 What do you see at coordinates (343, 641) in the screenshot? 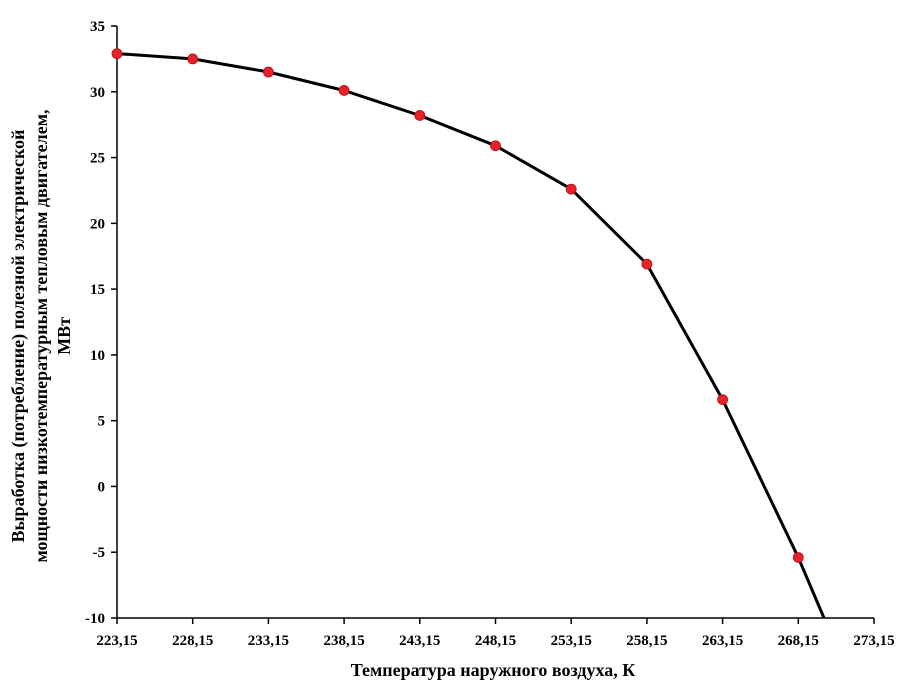
I see `x-tick-label: 238,15` at bounding box center [343, 641].